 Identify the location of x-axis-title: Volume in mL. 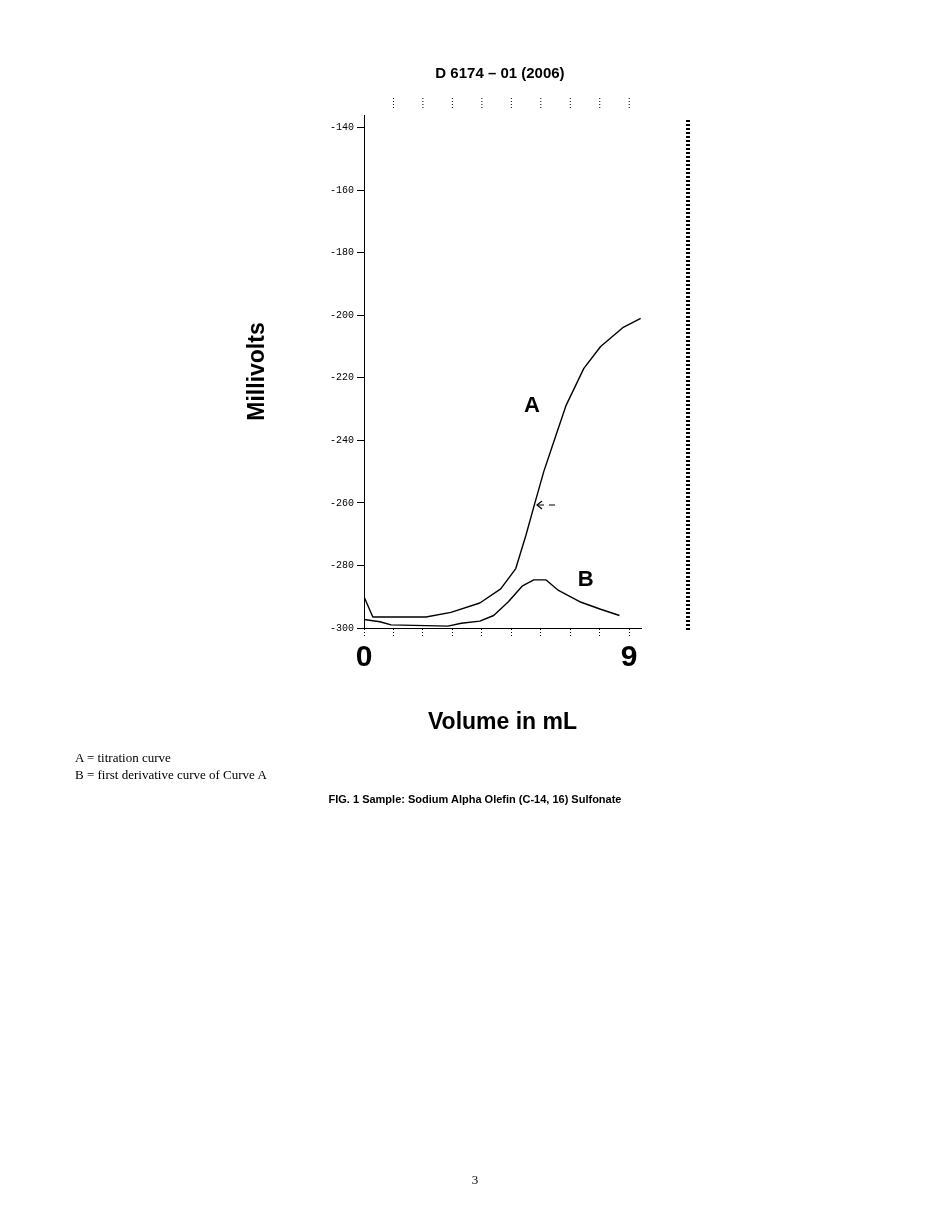
(502, 720).